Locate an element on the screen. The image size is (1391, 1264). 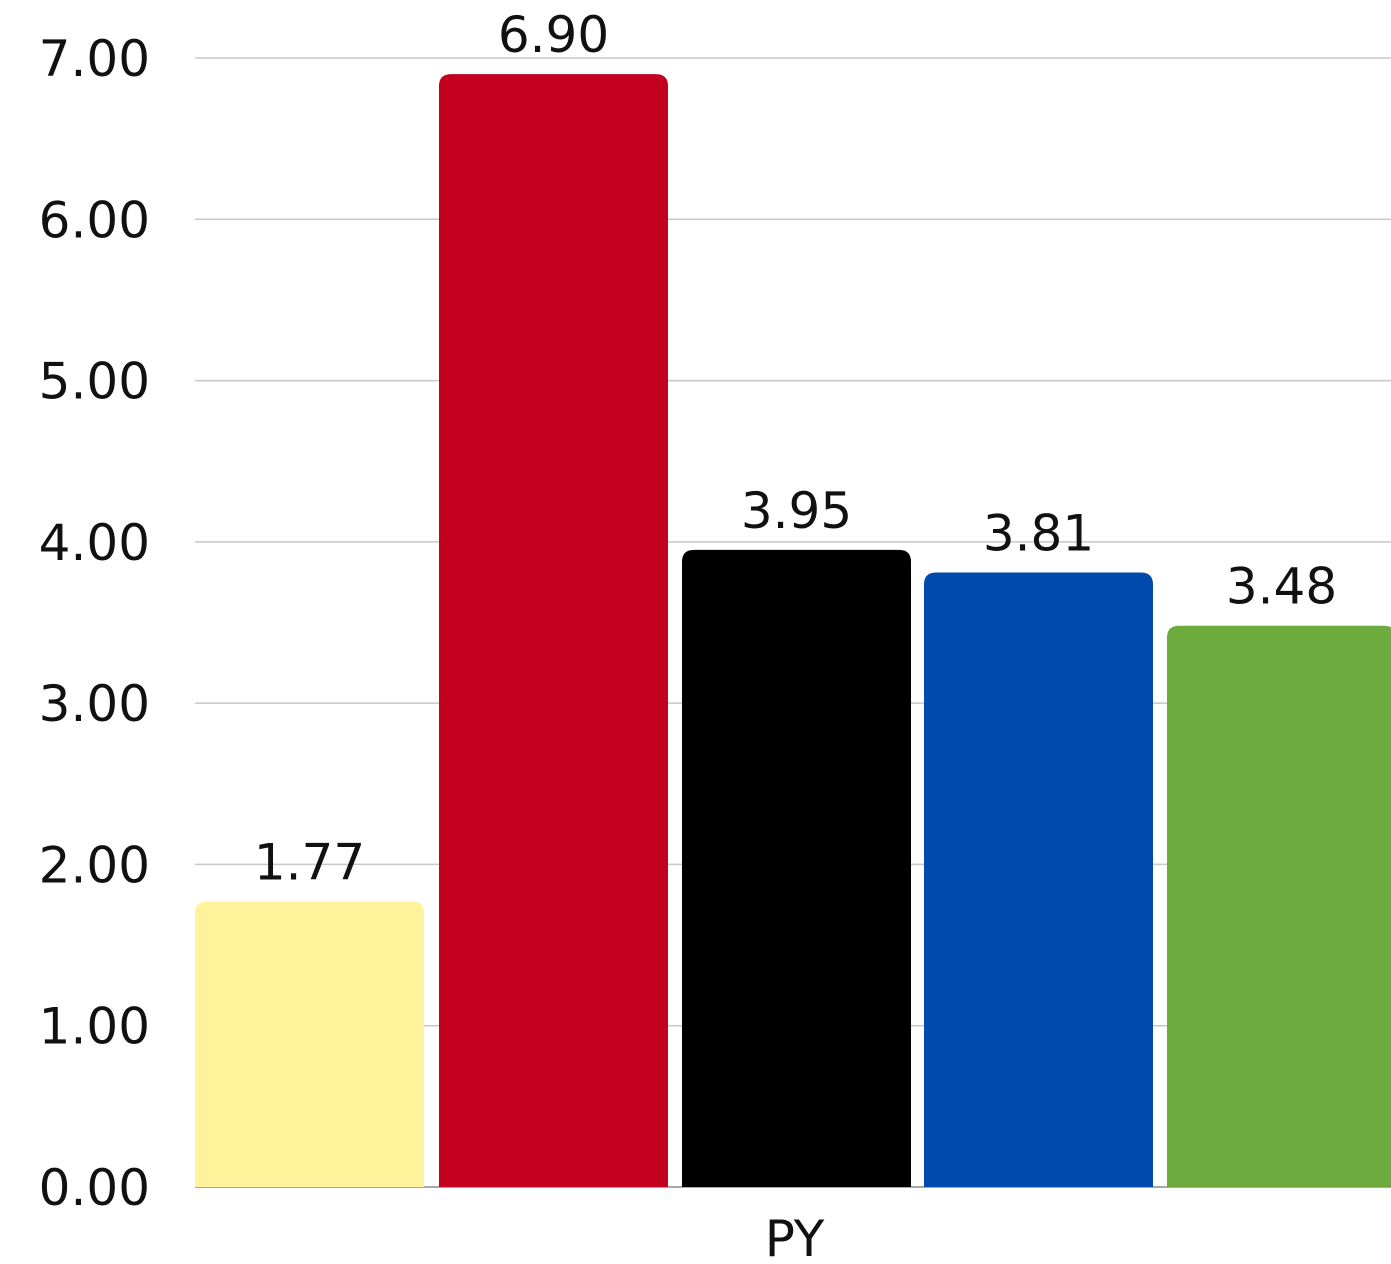
y-tick-label: 5.00 is located at coordinates (94, 382).